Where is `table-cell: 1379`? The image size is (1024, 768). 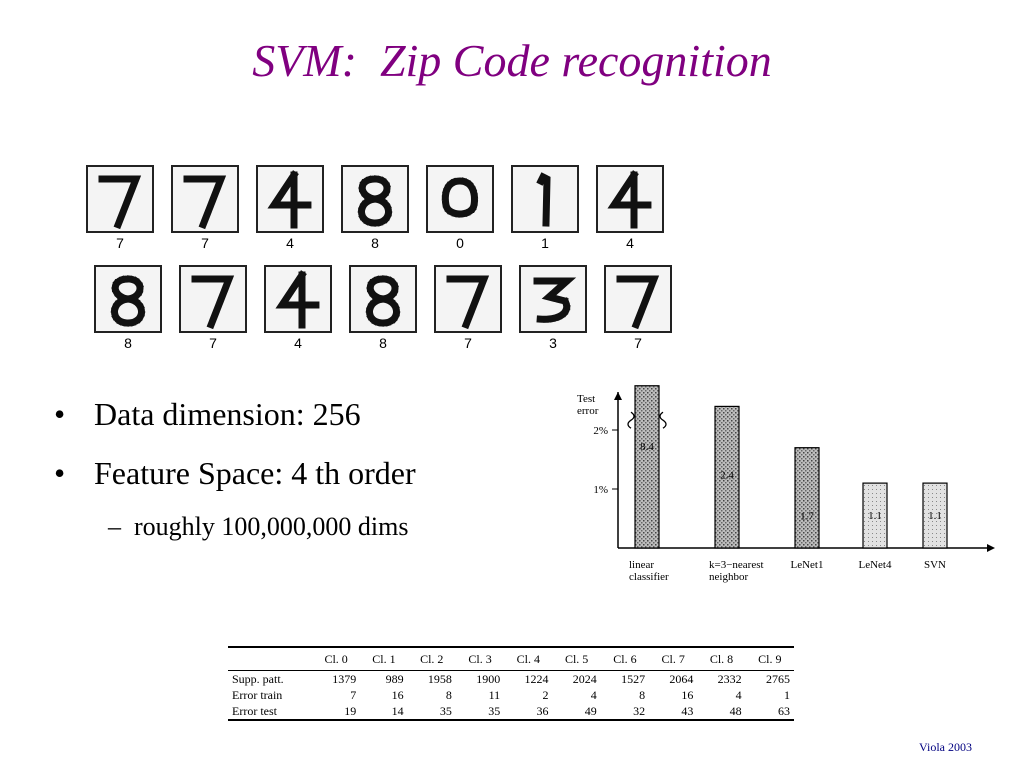 table-cell: 1379 is located at coordinates (344, 678).